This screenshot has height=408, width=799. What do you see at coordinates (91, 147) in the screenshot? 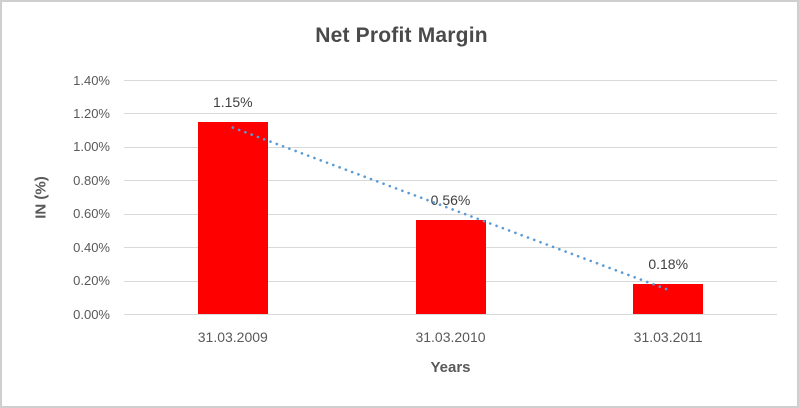
I see `y-tick-label: 1.00%` at bounding box center [91, 147].